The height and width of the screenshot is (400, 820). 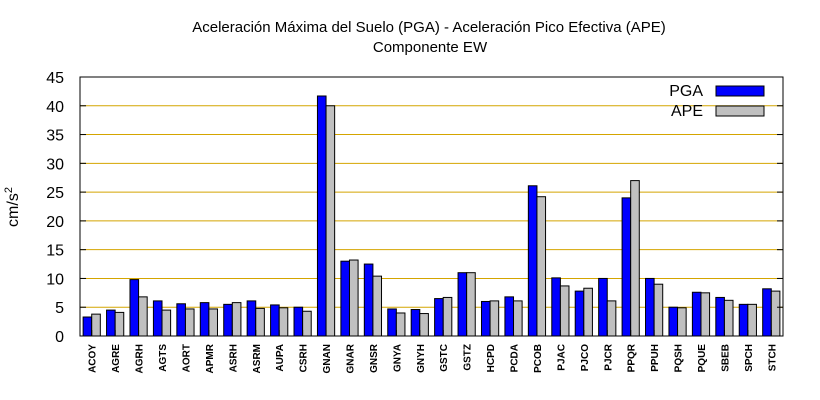 I want to click on x-tick-label: PQSH, so click(x=679, y=358).